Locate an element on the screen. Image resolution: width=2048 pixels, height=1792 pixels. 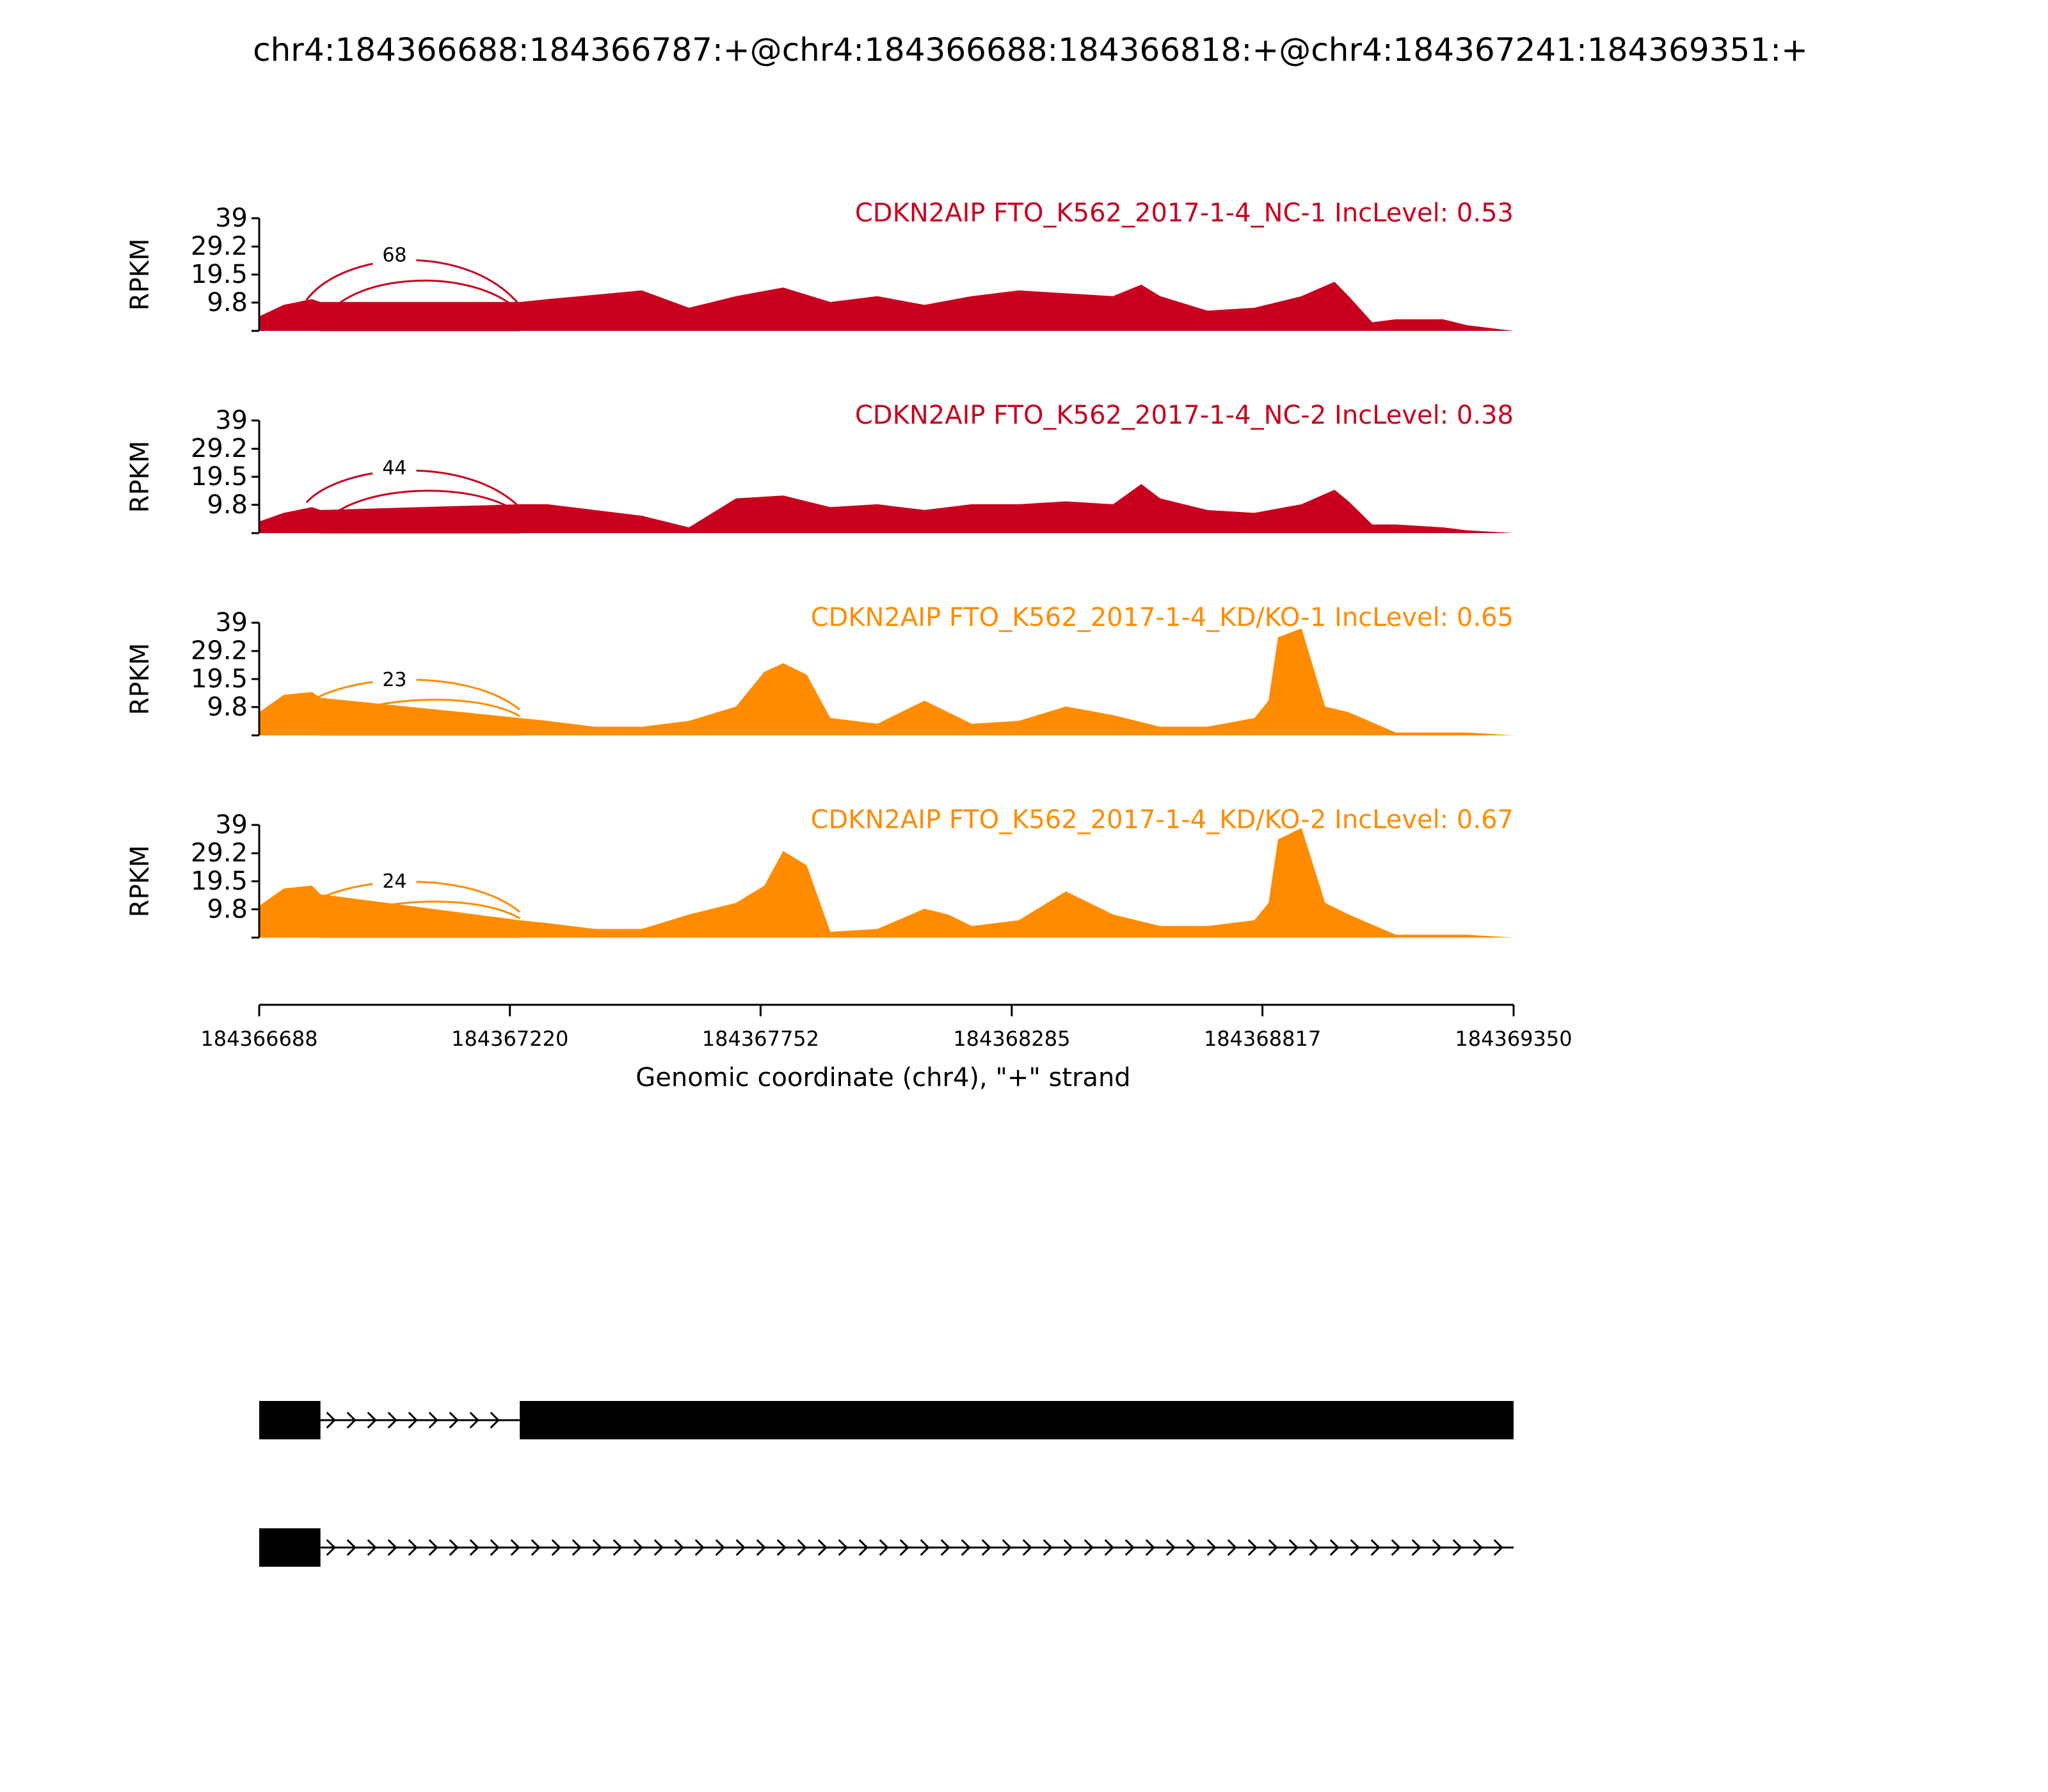
junction-count: 68 is located at coordinates (394, 255).